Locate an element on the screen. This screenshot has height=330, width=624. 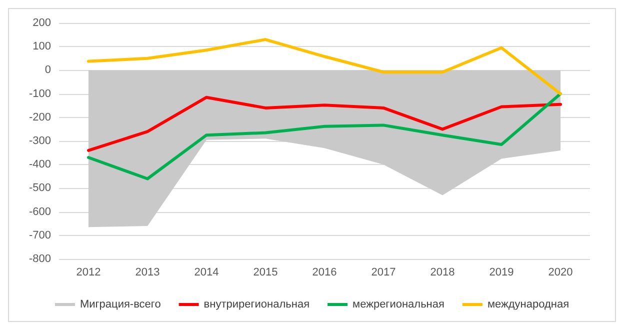
y-tick-label: -500 is located at coordinates (39, 188).